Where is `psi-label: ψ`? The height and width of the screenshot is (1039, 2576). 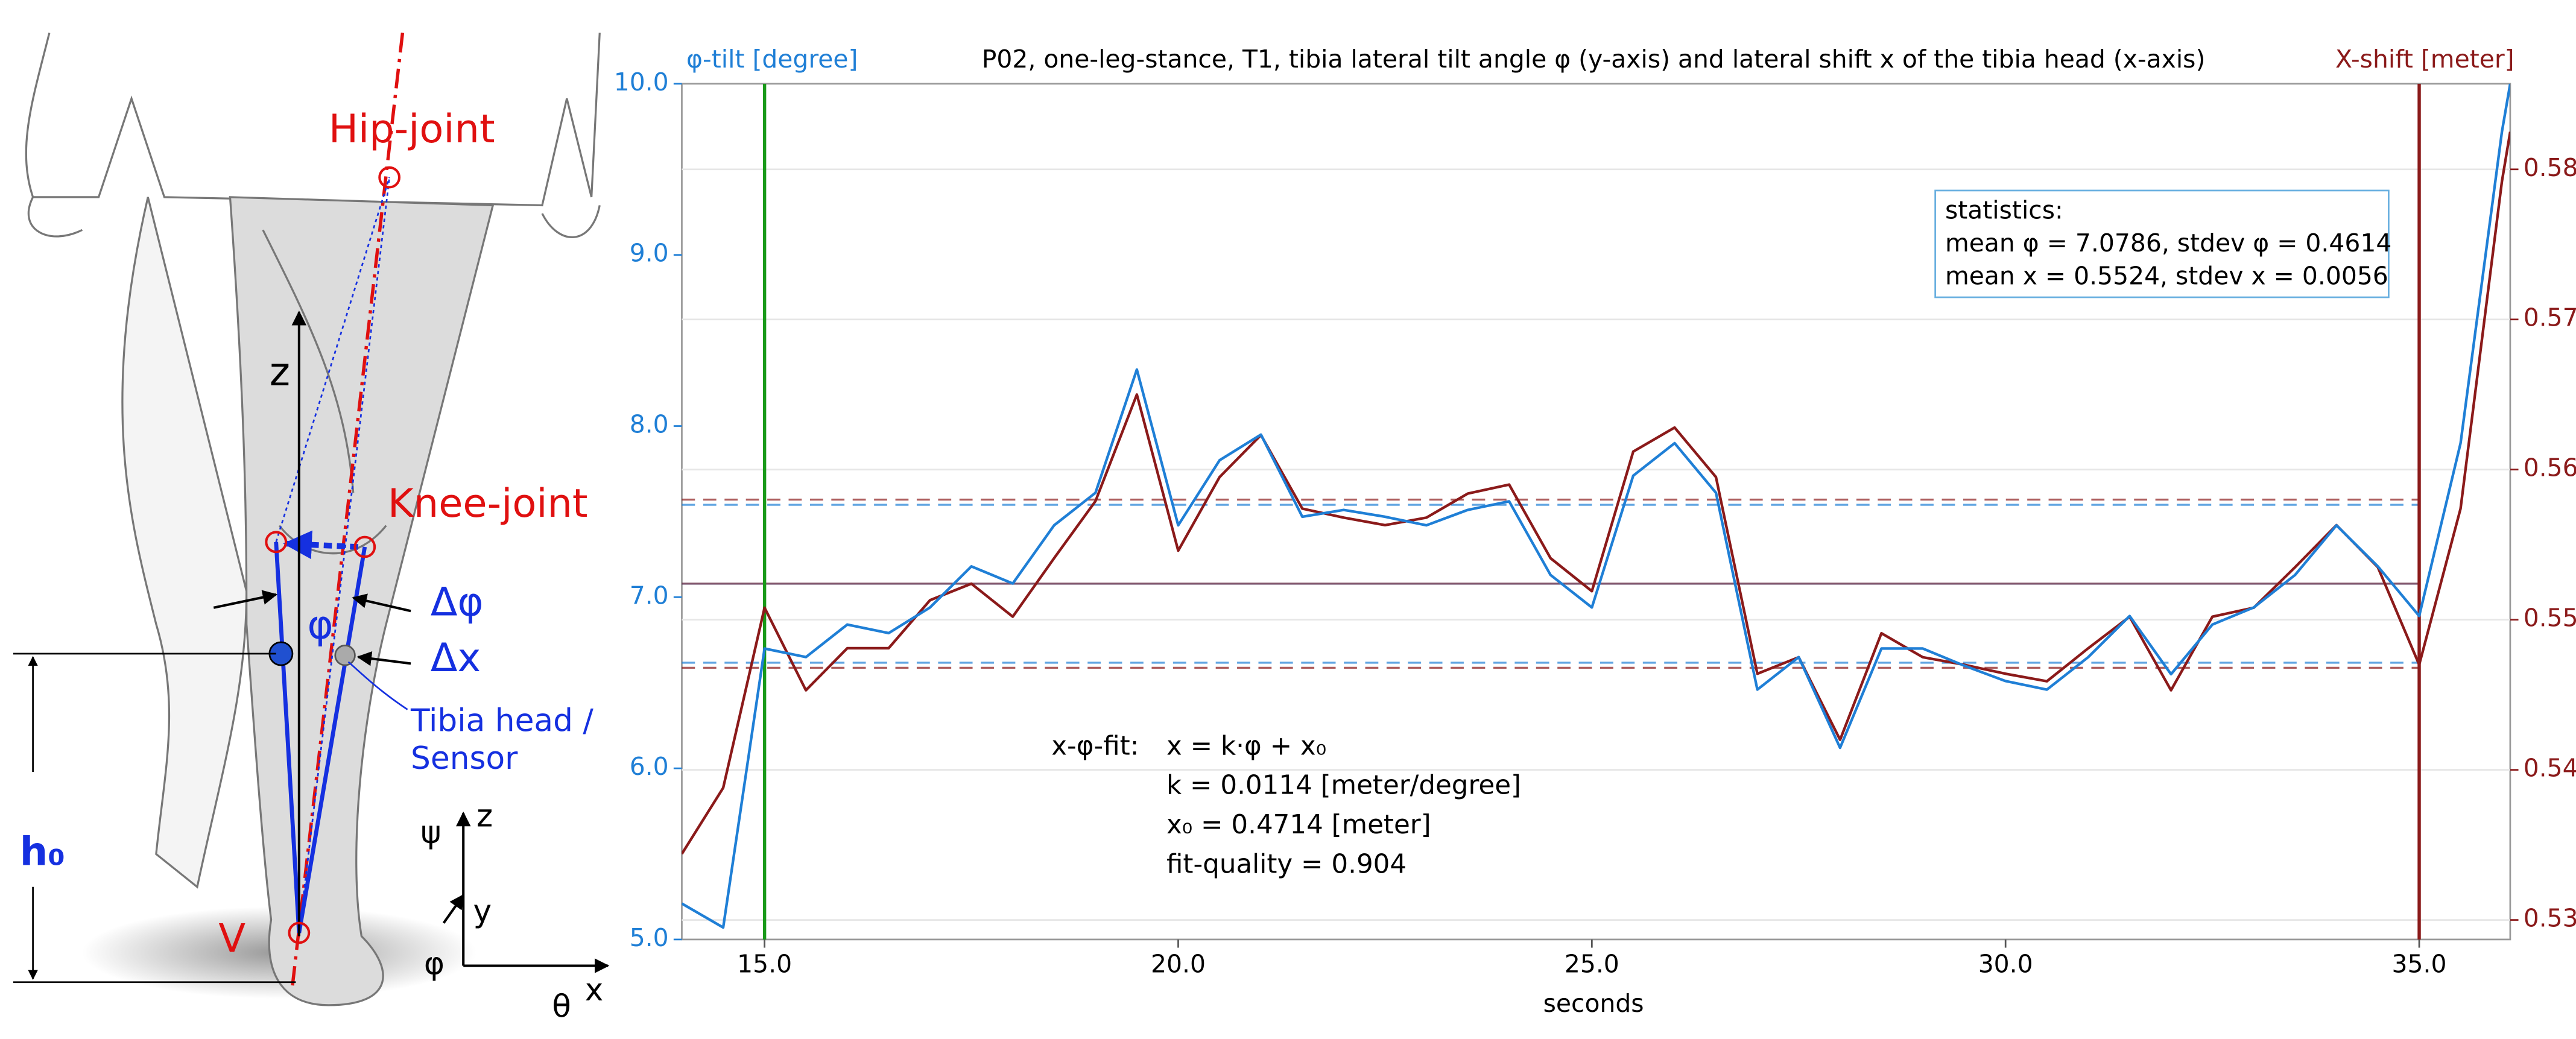
psi-label: ψ is located at coordinates (430, 833).